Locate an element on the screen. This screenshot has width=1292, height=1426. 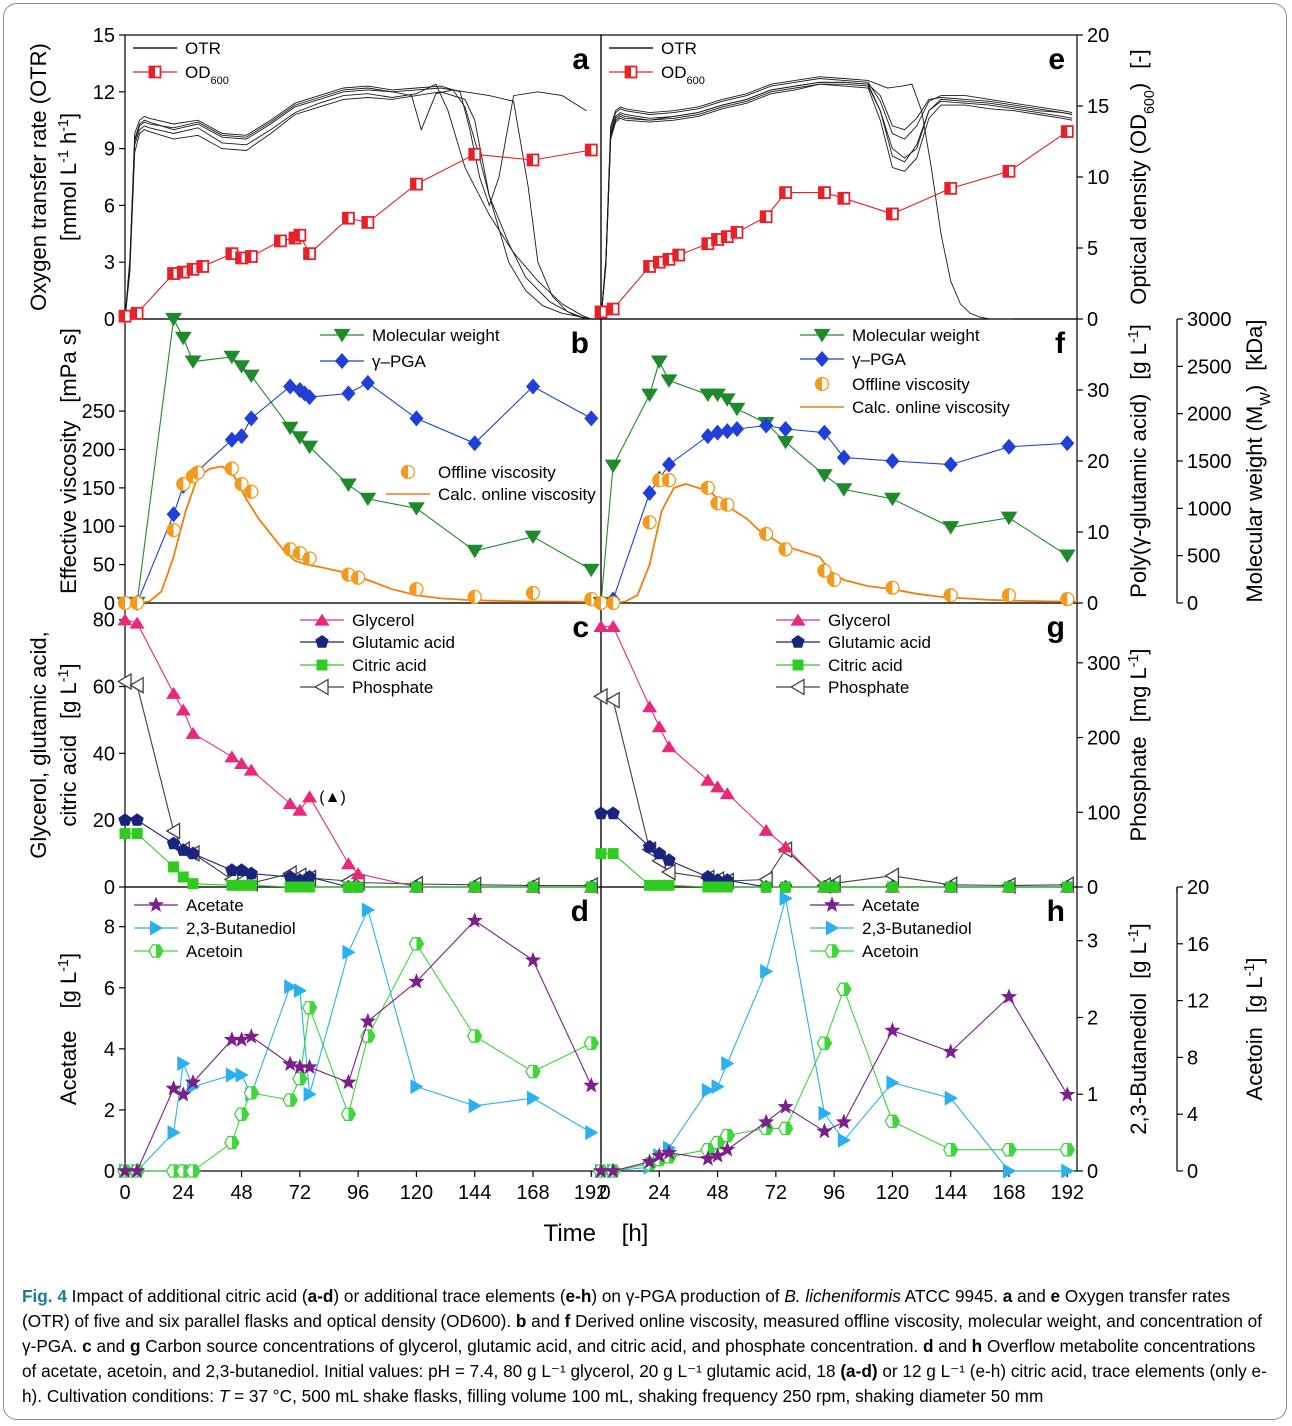
panel-letter-d: d is located at coordinates (580, 911).